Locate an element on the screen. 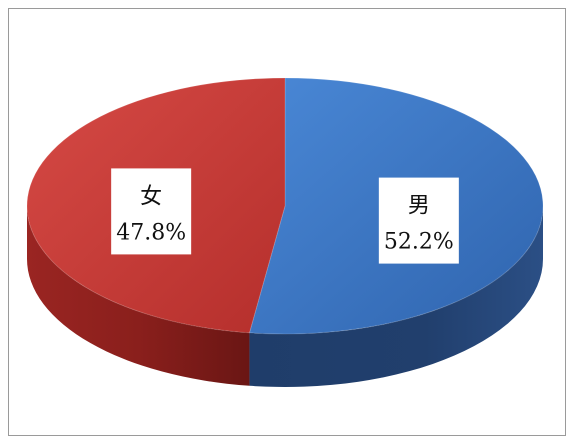 This screenshot has width=576, height=446. data-label-category-1: 男 is located at coordinates (419, 206).